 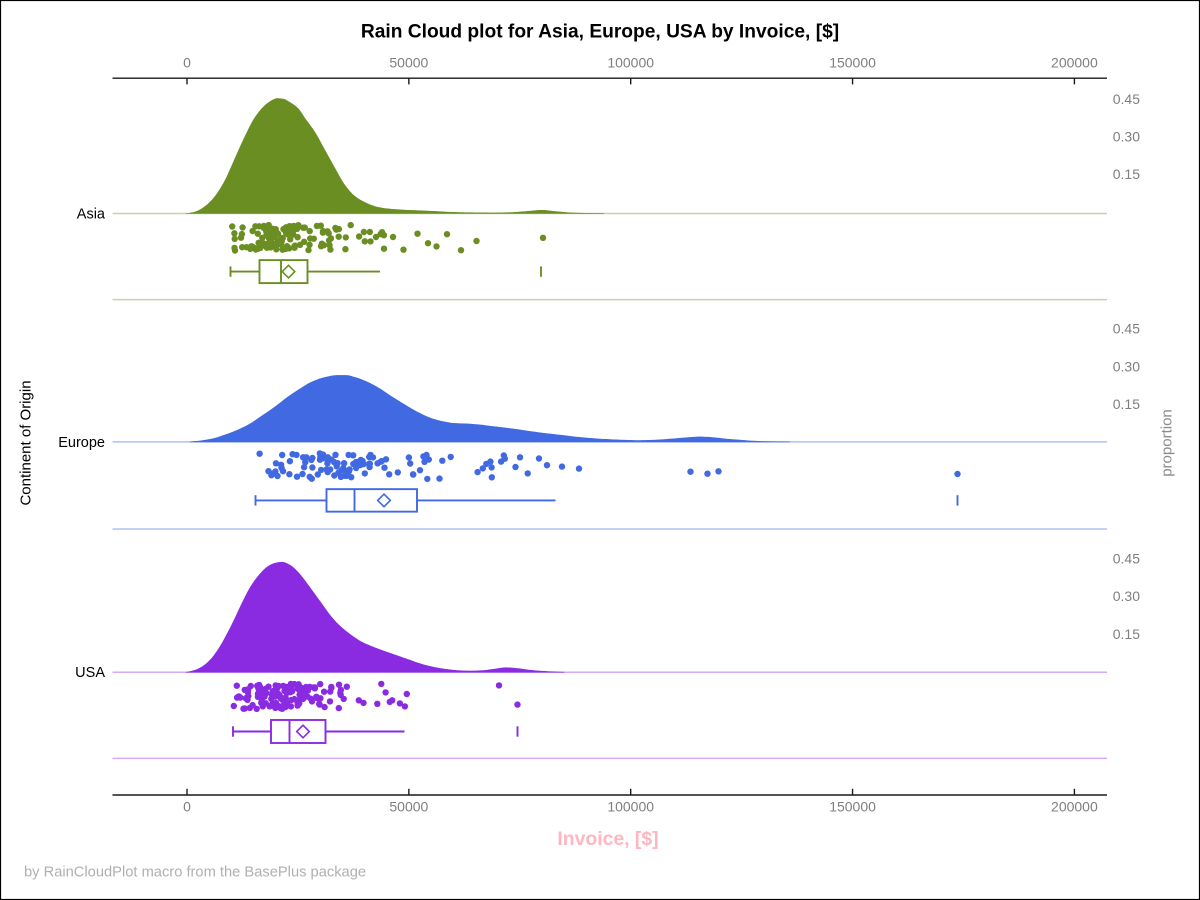 What do you see at coordinates (91, 215) in the screenshot?
I see `svg-text: Asia` at bounding box center [91, 215].